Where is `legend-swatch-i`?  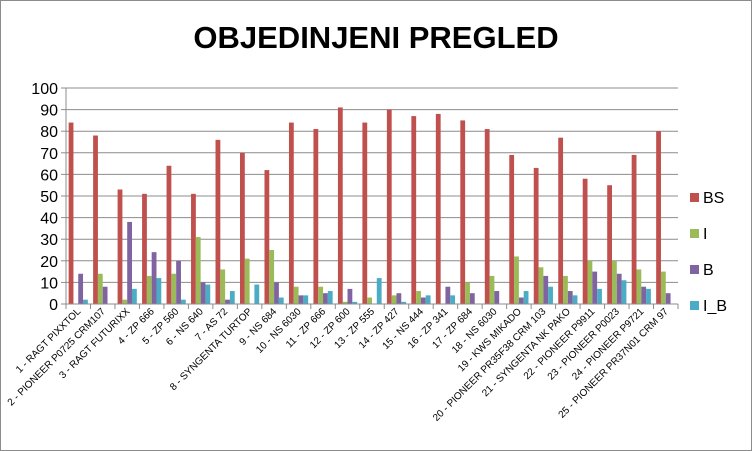
legend-swatch-i is located at coordinates (694, 233).